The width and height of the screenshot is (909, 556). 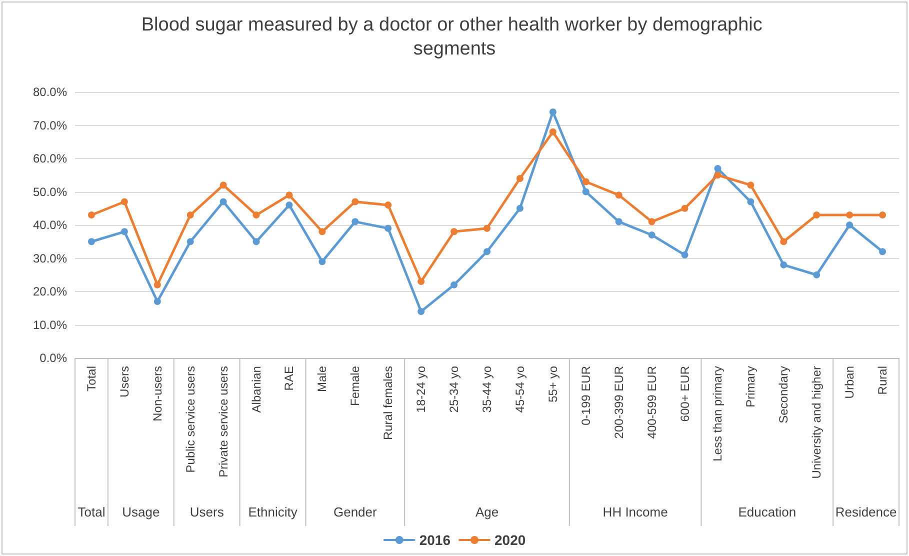 What do you see at coordinates (585, 396) in the screenshot?
I see `x-tick-label: 0-199 EUR` at bounding box center [585, 396].